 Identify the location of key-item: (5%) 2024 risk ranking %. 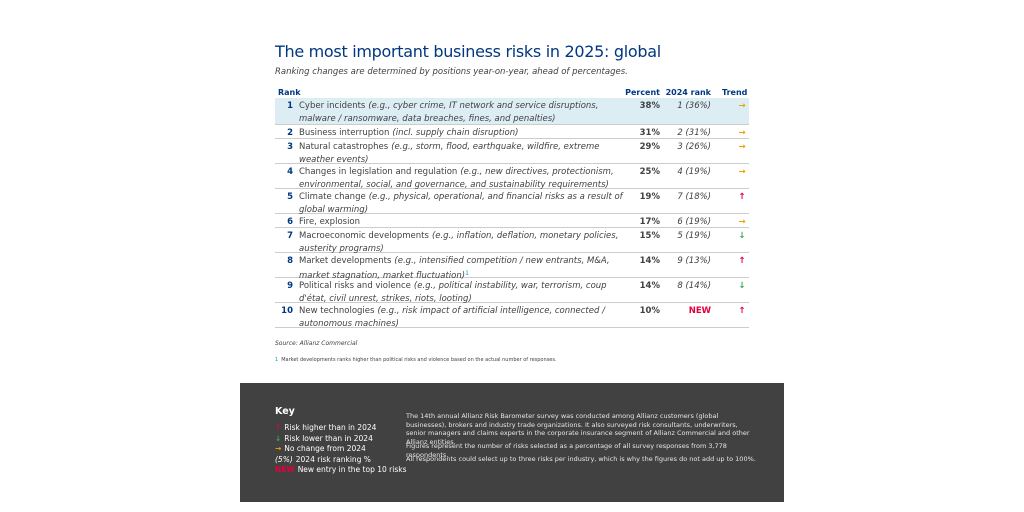
(323, 459).